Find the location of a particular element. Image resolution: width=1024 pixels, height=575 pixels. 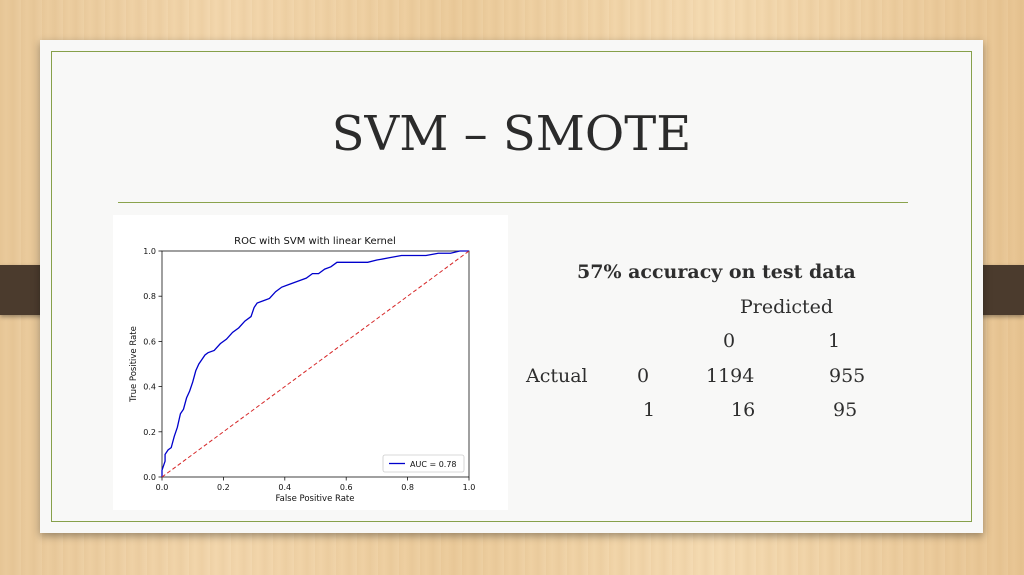

cell-1-0: 16 is located at coordinates (743, 410).